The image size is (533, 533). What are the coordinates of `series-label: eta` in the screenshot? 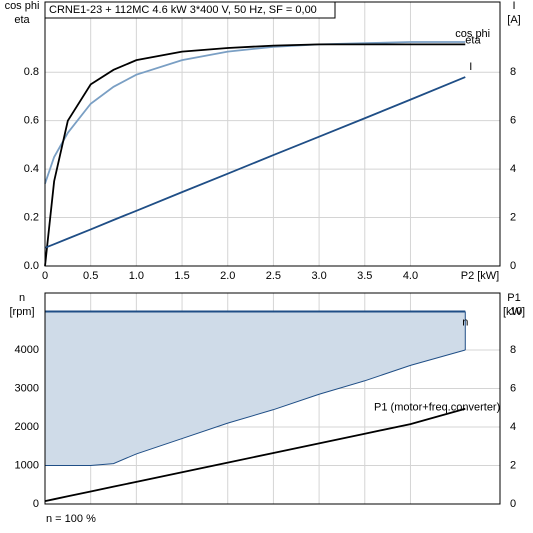 It's located at (473, 40).